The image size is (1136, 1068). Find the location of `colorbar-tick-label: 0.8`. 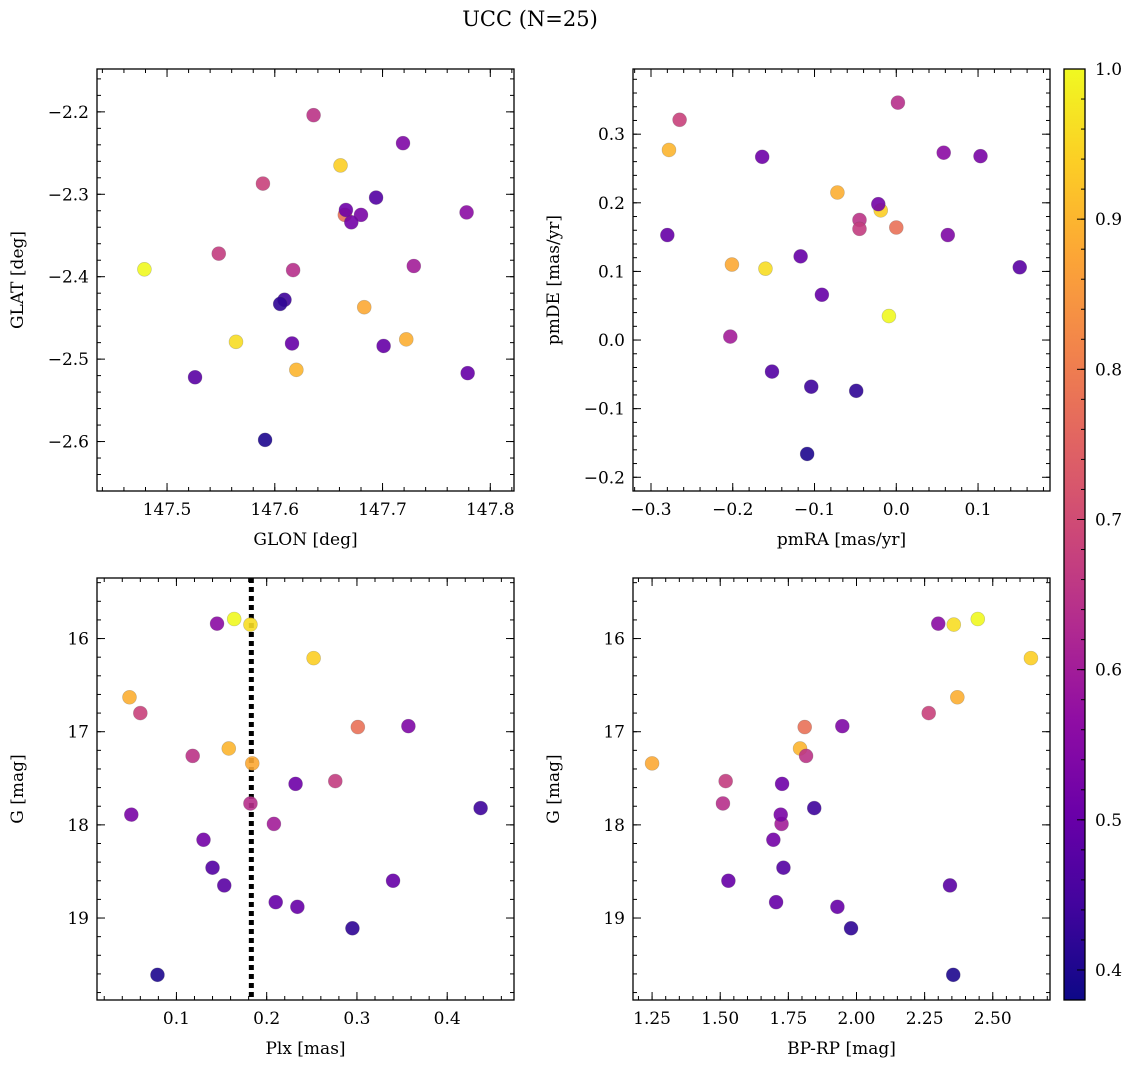

colorbar-tick-label: 0.8 is located at coordinates (1108, 370).